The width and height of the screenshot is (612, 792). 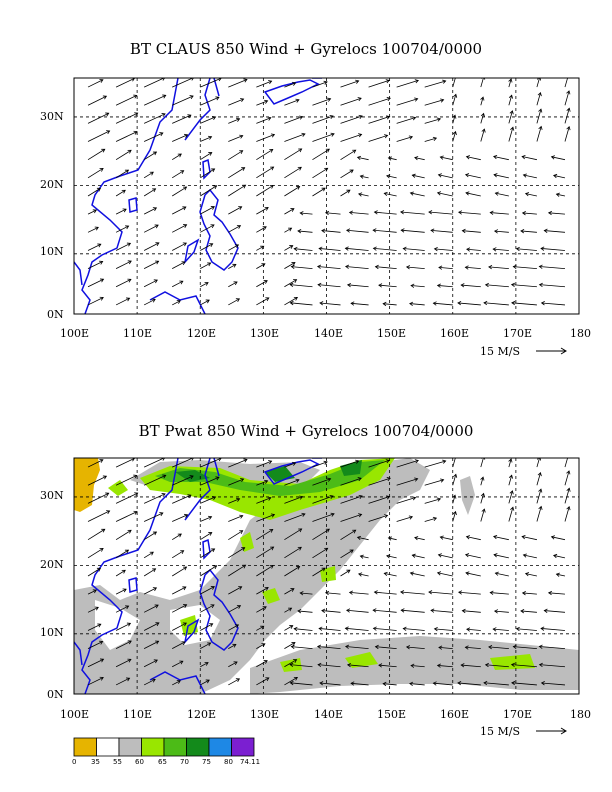 What do you see at coordinates (580, 333) in the screenshot?
I see `panel1-xlabel-180: 180` at bounding box center [580, 333].